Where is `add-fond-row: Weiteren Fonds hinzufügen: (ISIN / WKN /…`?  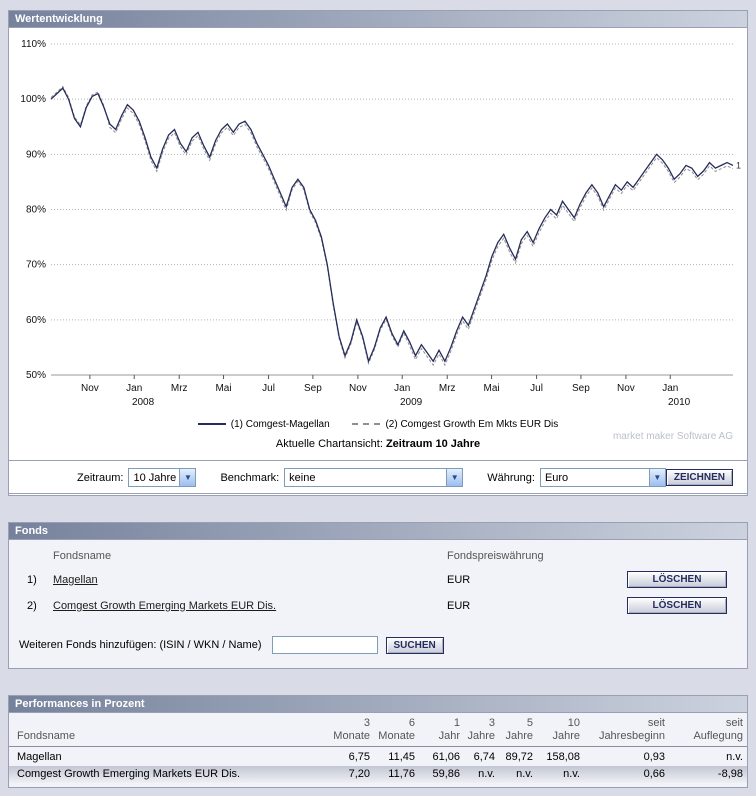 add-fond-row: Weiteren Fonds hinzufügen: (ISIN / WKN /… is located at coordinates (378, 645).